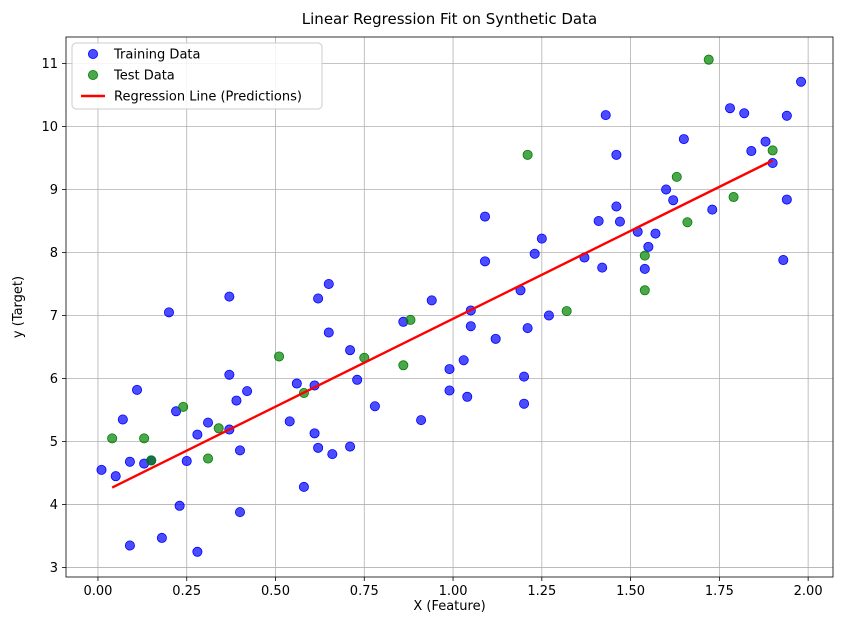 The width and height of the screenshot is (842, 622). I want to click on y-tick-label: 8, so click(54, 253).